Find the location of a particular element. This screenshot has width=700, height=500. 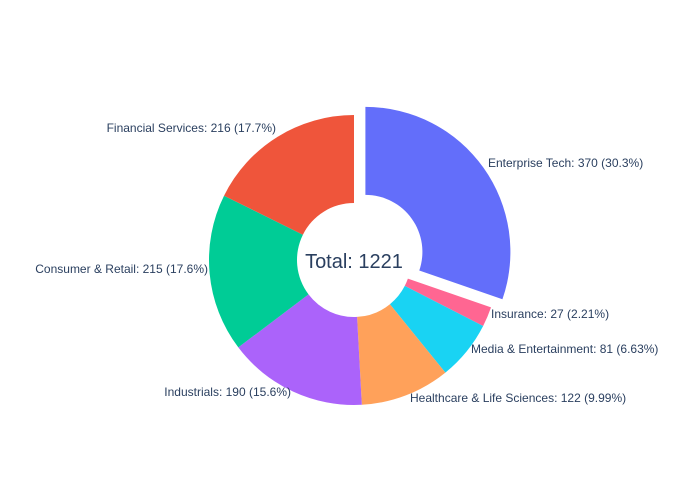

slice-label-media-and-entertainment: Media & Entertainment: 81 (6.63%) is located at coordinates (564, 349).